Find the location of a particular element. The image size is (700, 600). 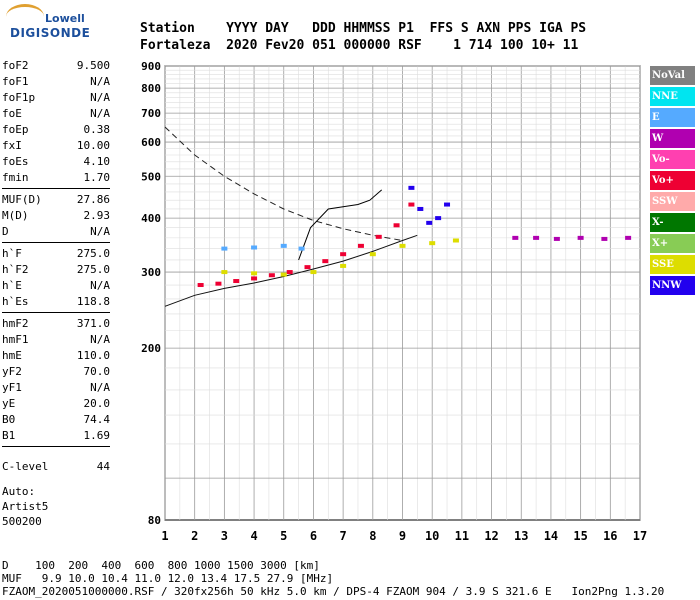

legend-item: NoVal is located at coordinates (672, 75).